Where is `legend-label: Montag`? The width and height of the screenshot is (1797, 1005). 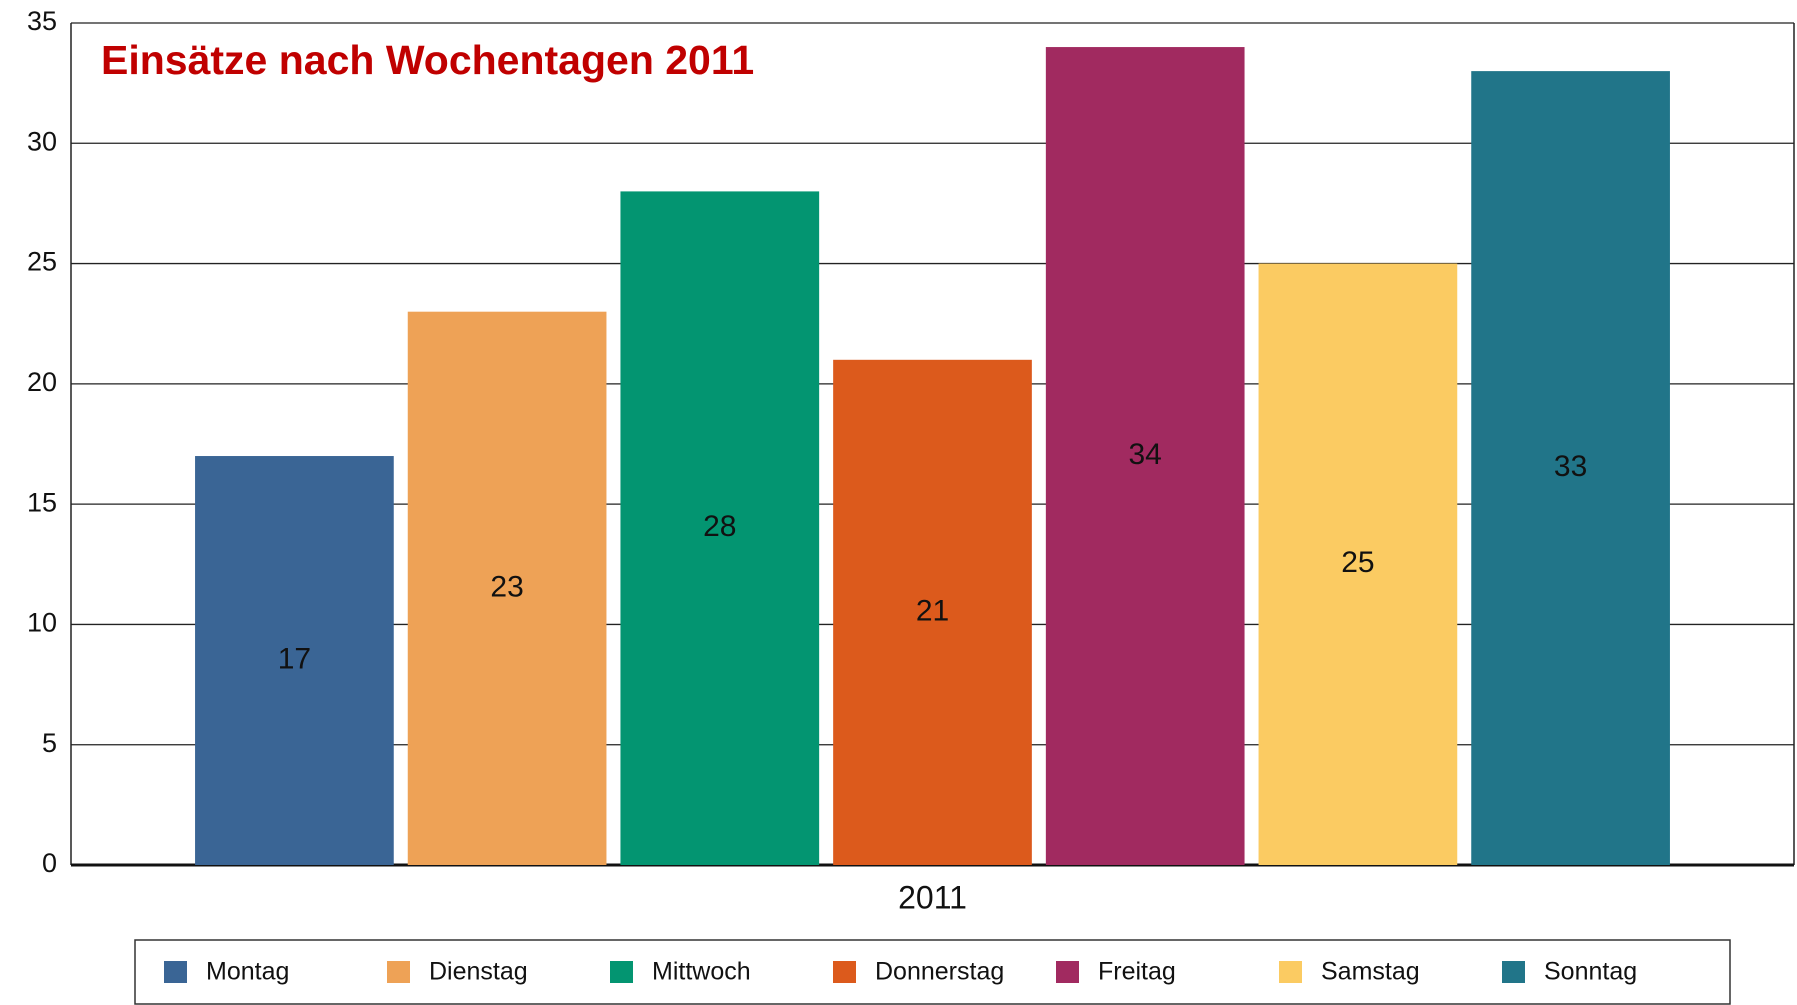 legend-label: Montag is located at coordinates (247, 972).